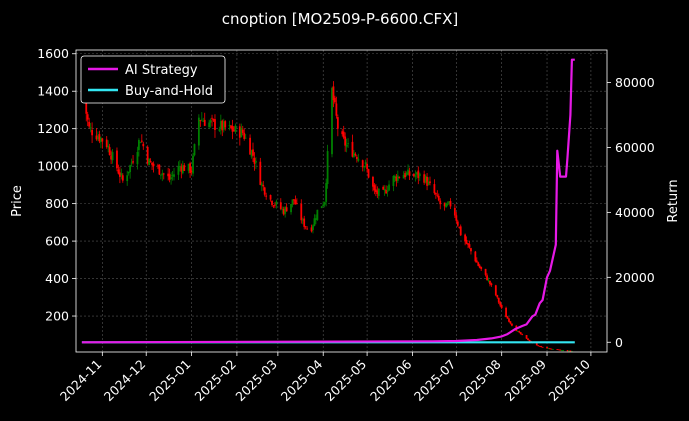  I want to click on y-left-tick-label: 800, so click(57, 203).